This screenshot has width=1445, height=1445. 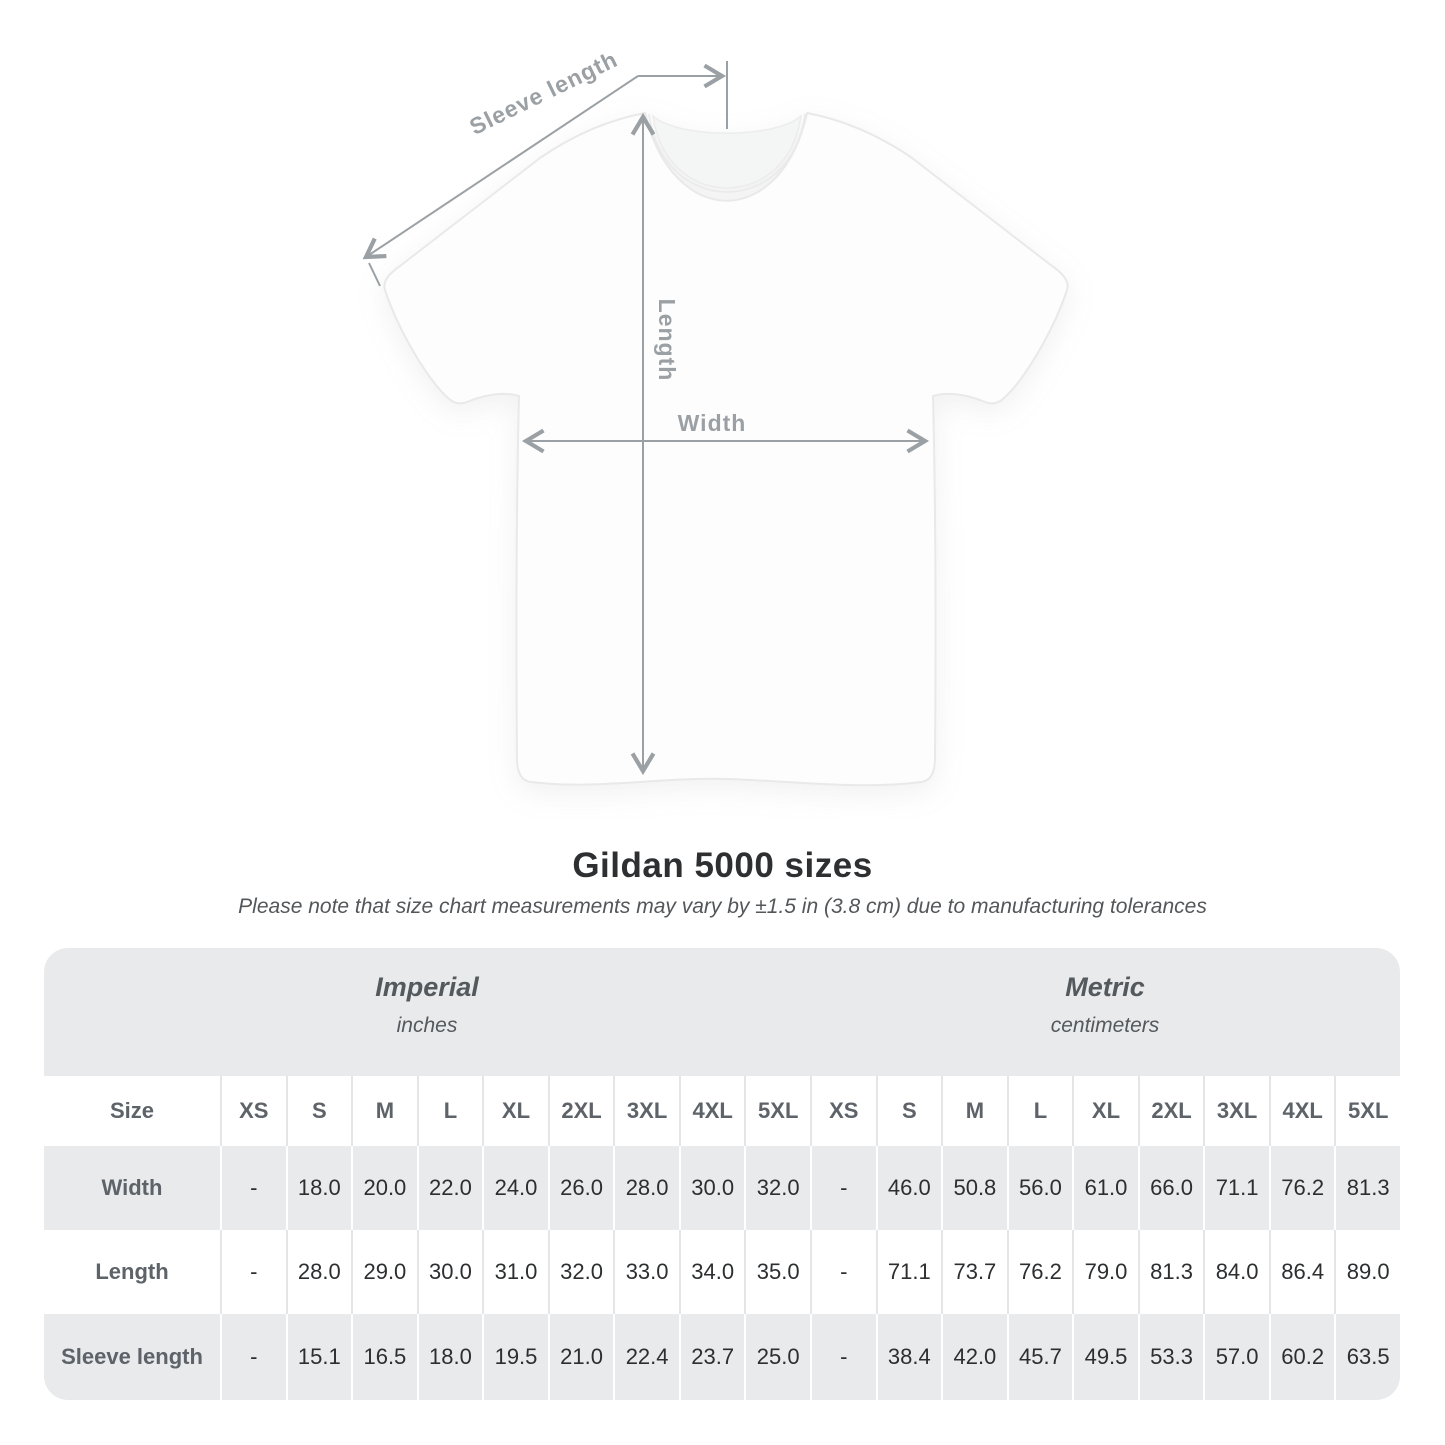 What do you see at coordinates (253, 1111) in the screenshot?
I see `size-header-imp-xs: XS` at bounding box center [253, 1111].